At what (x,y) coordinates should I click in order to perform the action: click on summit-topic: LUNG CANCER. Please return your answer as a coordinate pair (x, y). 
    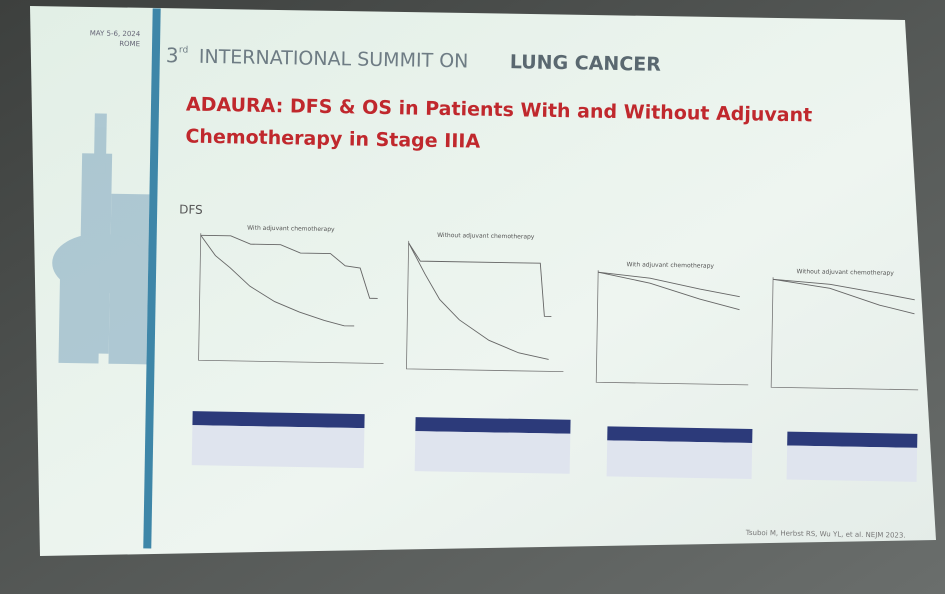
    Looking at the image, I should click on (586, 63).